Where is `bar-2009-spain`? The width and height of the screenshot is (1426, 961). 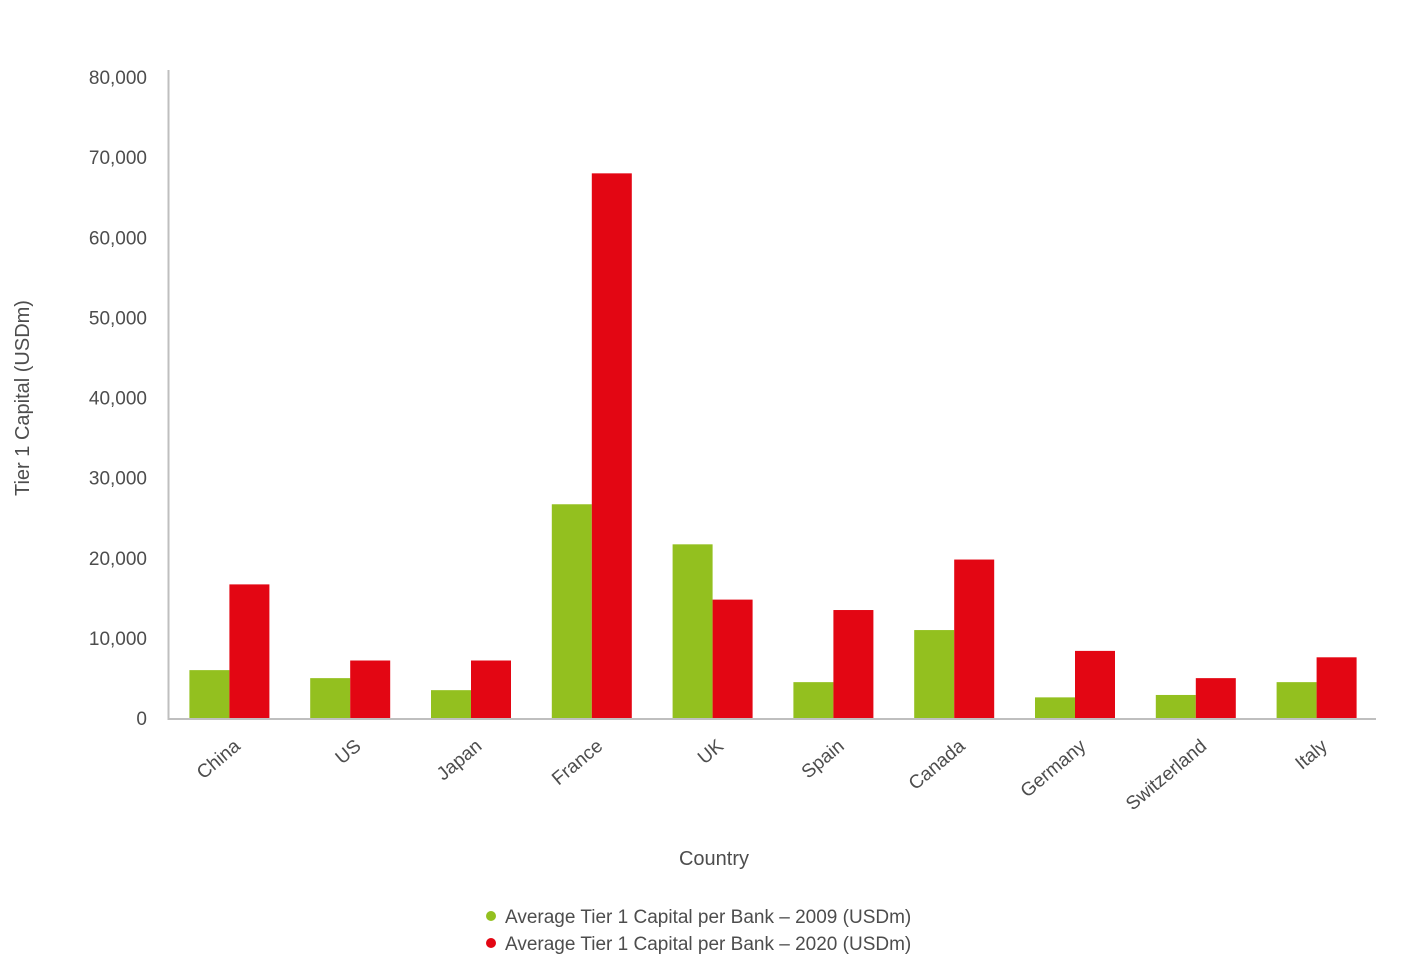
bar-2009-spain is located at coordinates (813, 700).